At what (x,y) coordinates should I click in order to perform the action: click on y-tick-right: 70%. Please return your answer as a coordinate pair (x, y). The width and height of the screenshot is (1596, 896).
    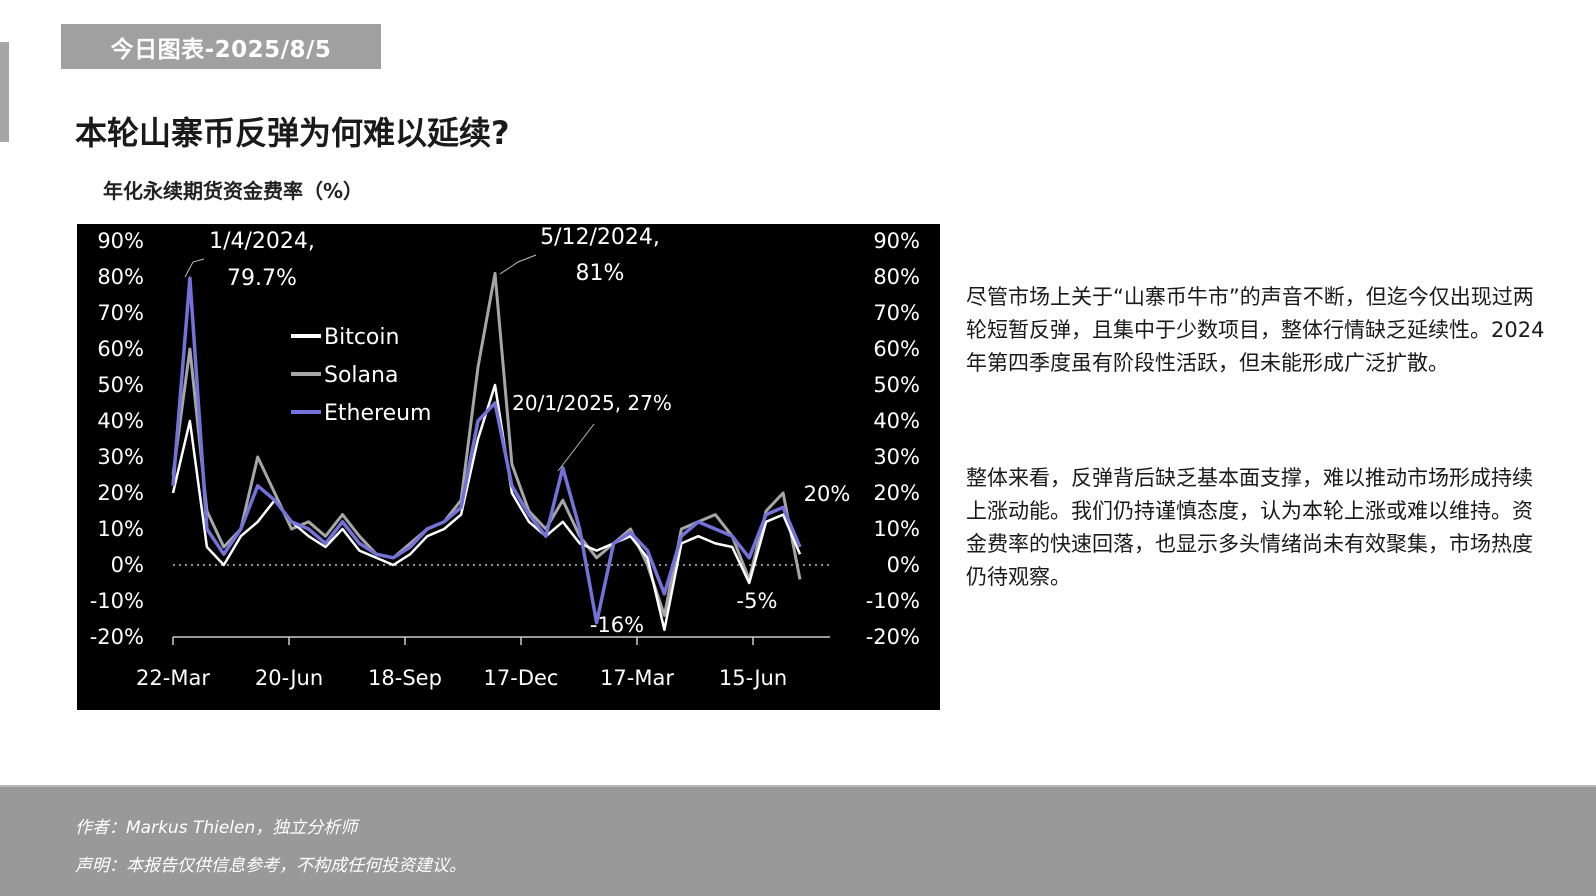
    Looking at the image, I should click on (896, 313).